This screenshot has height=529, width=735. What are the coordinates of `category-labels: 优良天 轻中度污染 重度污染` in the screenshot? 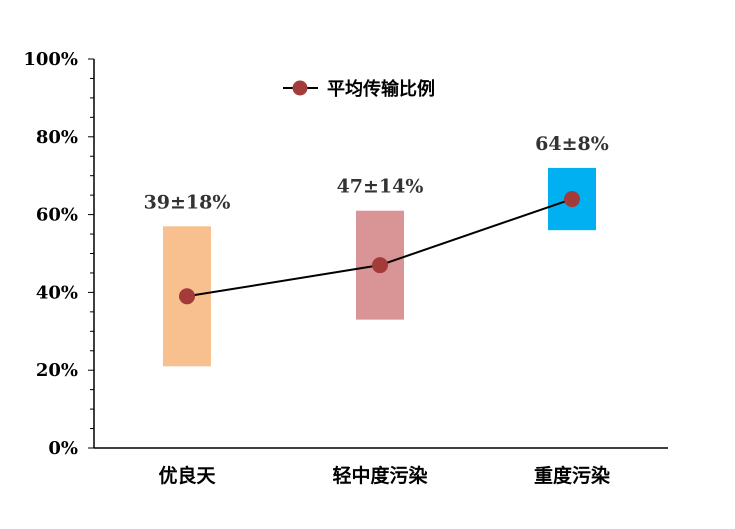 It's located at (384, 475).